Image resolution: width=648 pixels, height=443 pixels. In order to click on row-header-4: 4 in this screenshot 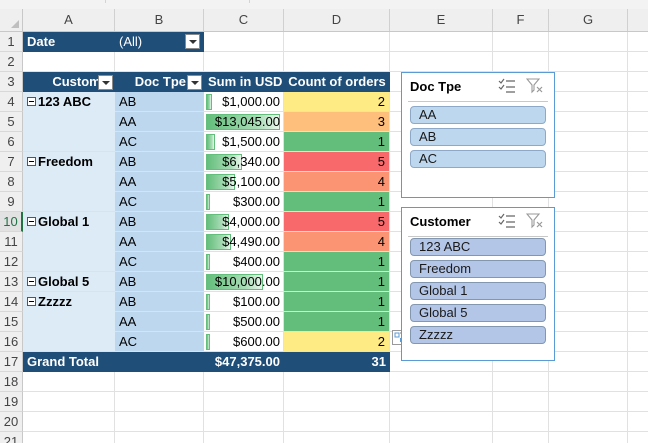, I will do `click(11, 102)`.